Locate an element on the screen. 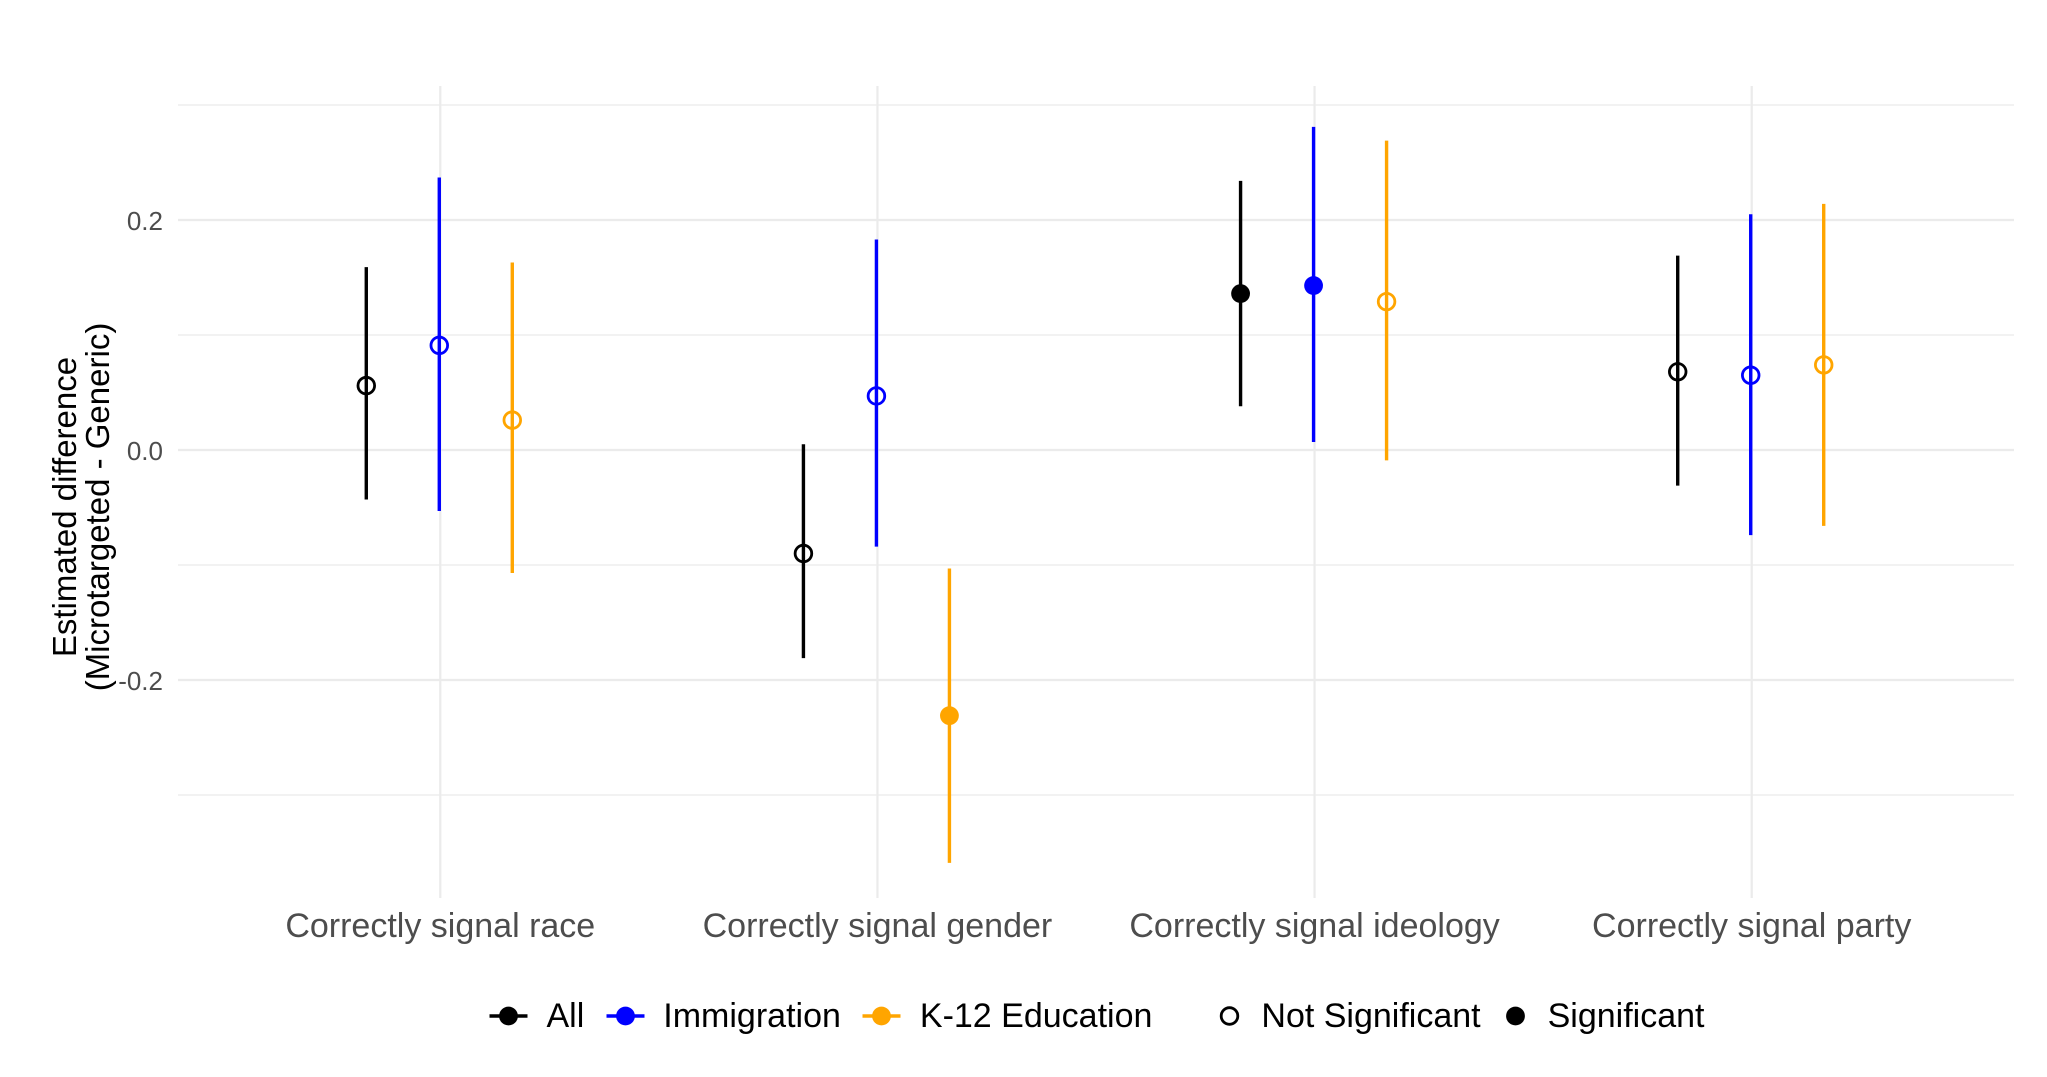 The image size is (2047, 1077). y-tick-label-0.0: 0.0 is located at coordinates (144, 450).